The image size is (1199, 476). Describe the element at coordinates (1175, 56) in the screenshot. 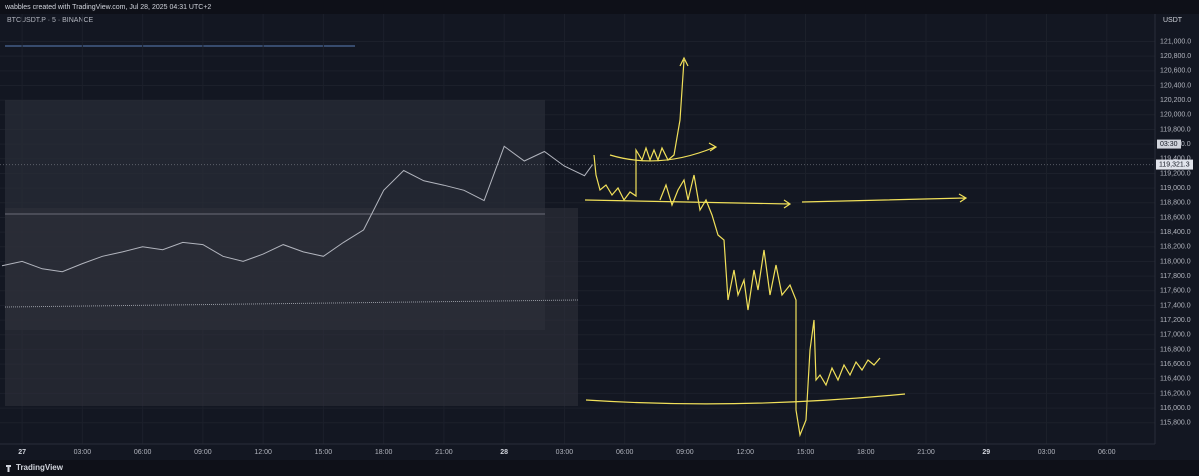

I see `y-tick-label: 120,800.0` at that location.